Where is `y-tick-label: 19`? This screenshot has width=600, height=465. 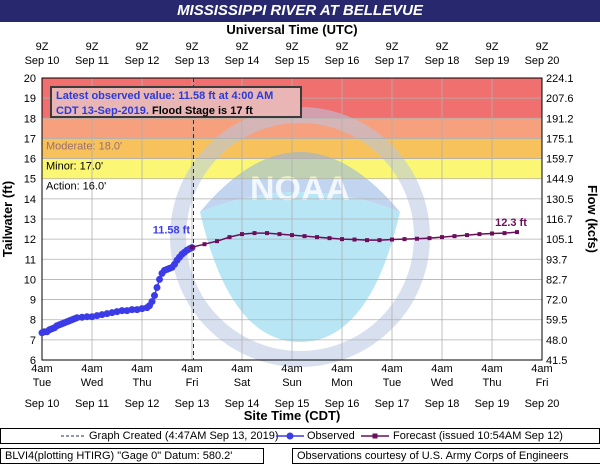 y-tick-label: 19 is located at coordinates (30, 99).